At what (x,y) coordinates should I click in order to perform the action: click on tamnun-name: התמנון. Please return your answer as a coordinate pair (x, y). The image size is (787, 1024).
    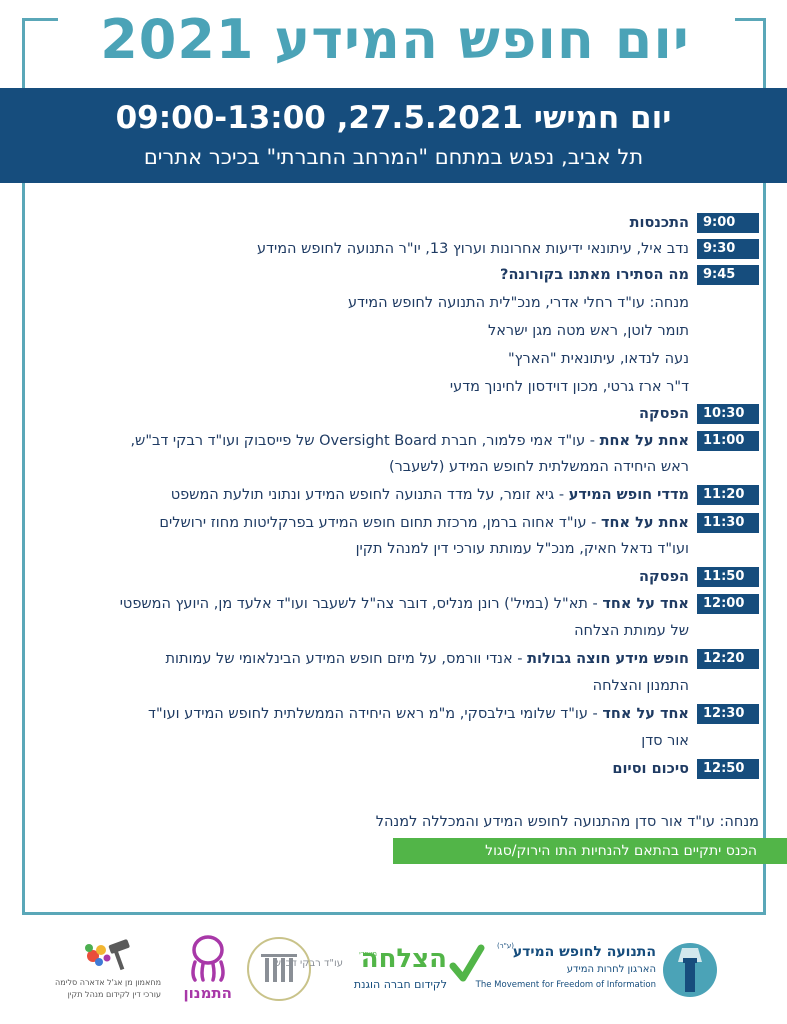
    Looking at the image, I should click on (207, 993).